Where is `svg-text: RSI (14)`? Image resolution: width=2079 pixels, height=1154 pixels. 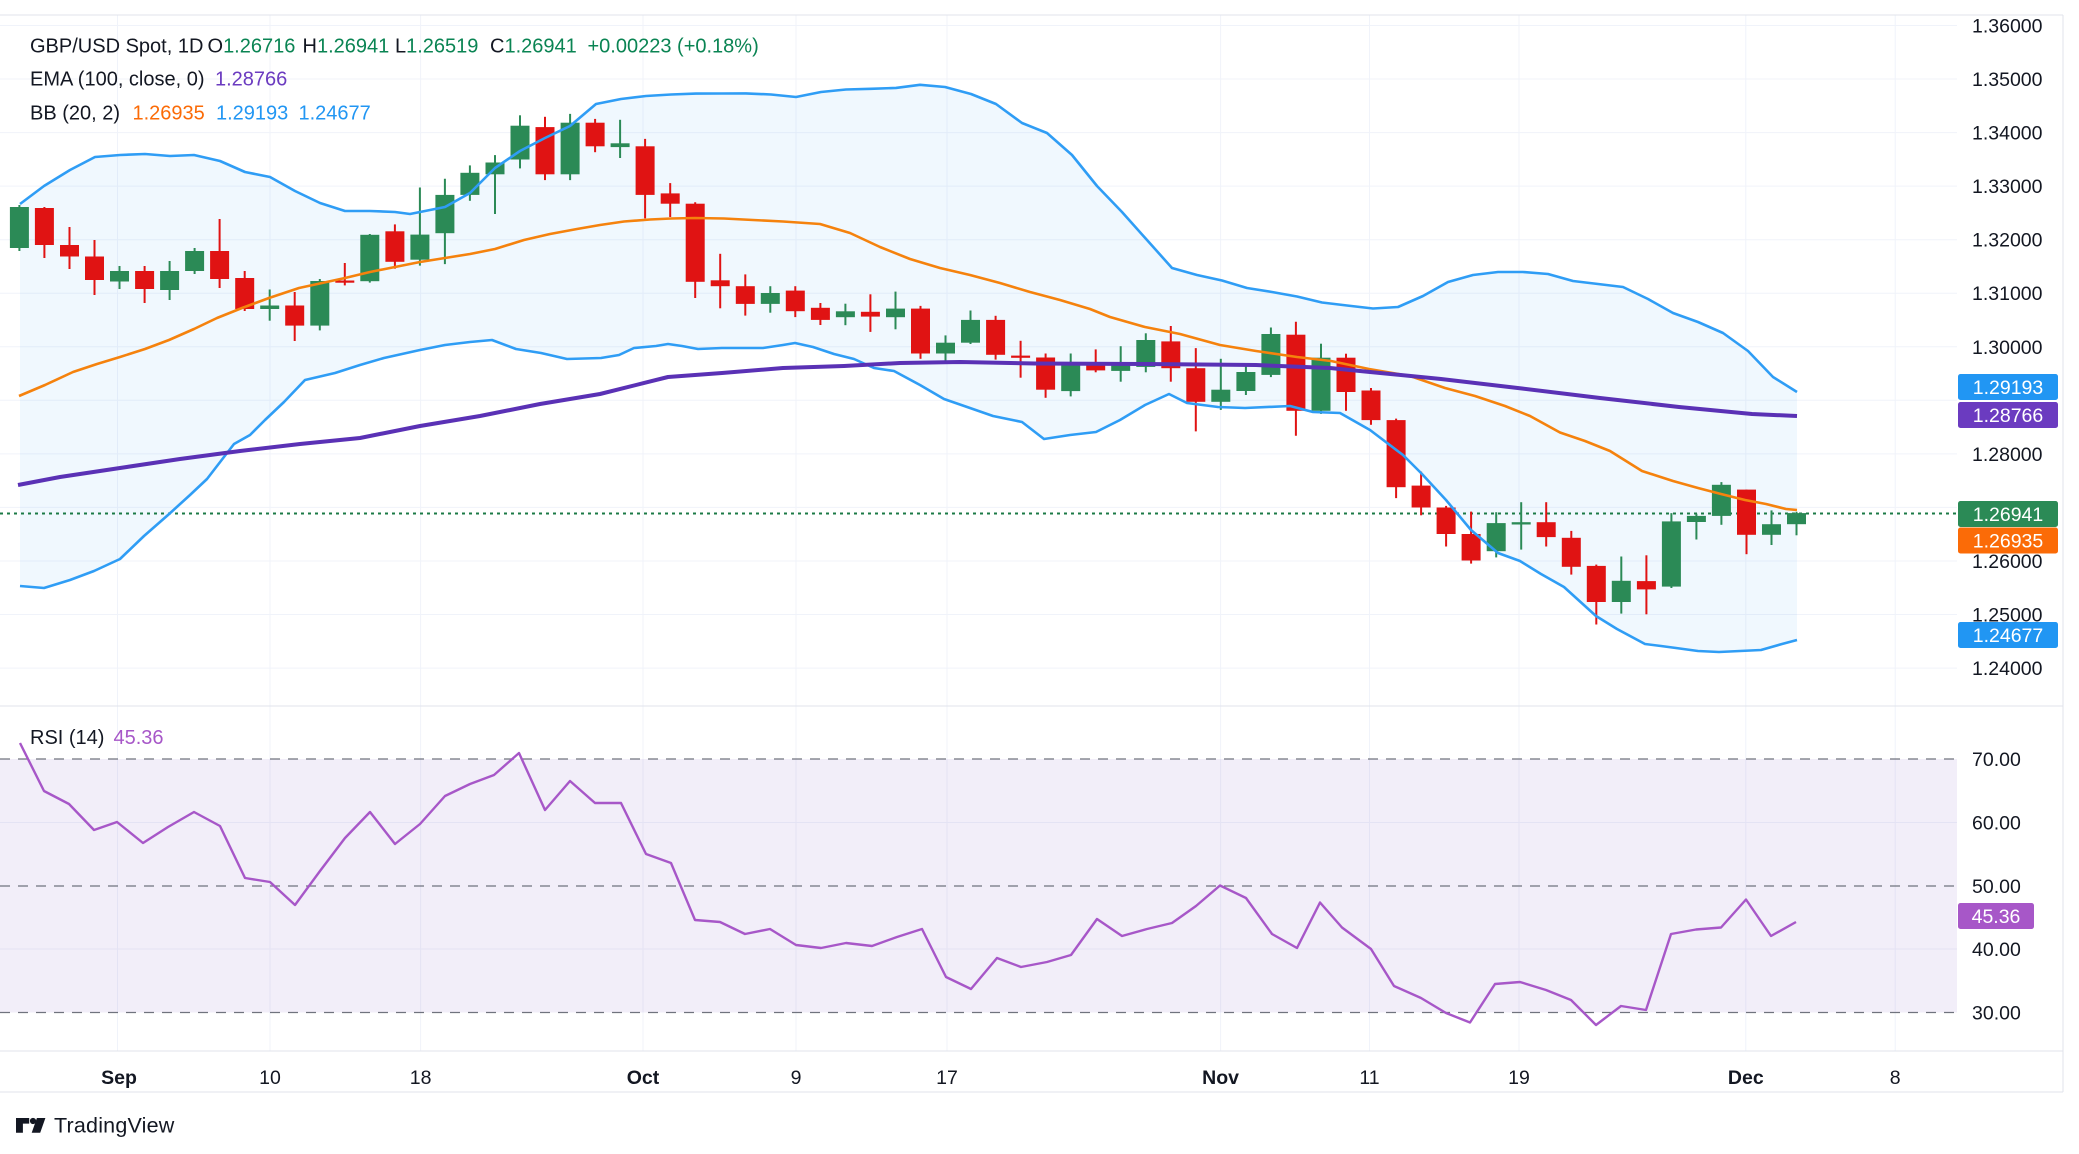
svg-text: RSI (14) is located at coordinates (67, 738).